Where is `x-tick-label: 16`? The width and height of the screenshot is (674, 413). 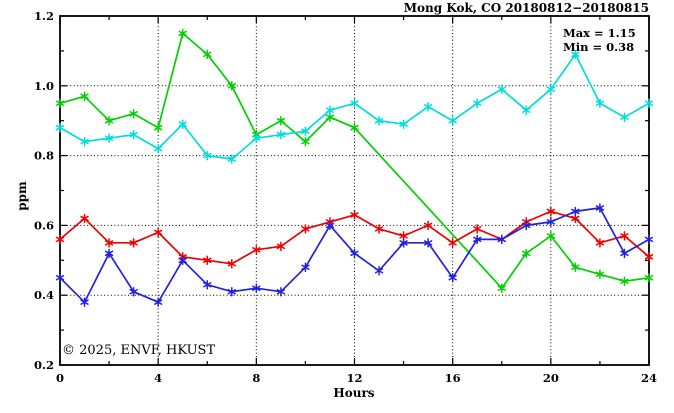
x-tick-label: 16 is located at coordinates (453, 378).